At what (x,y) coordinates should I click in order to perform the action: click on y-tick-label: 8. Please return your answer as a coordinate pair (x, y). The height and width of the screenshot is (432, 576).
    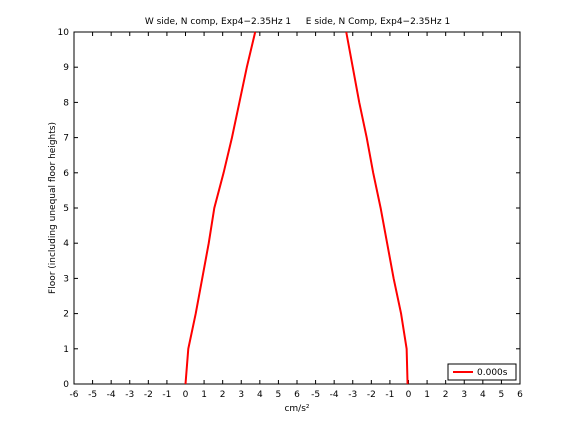
    Looking at the image, I should click on (66, 103).